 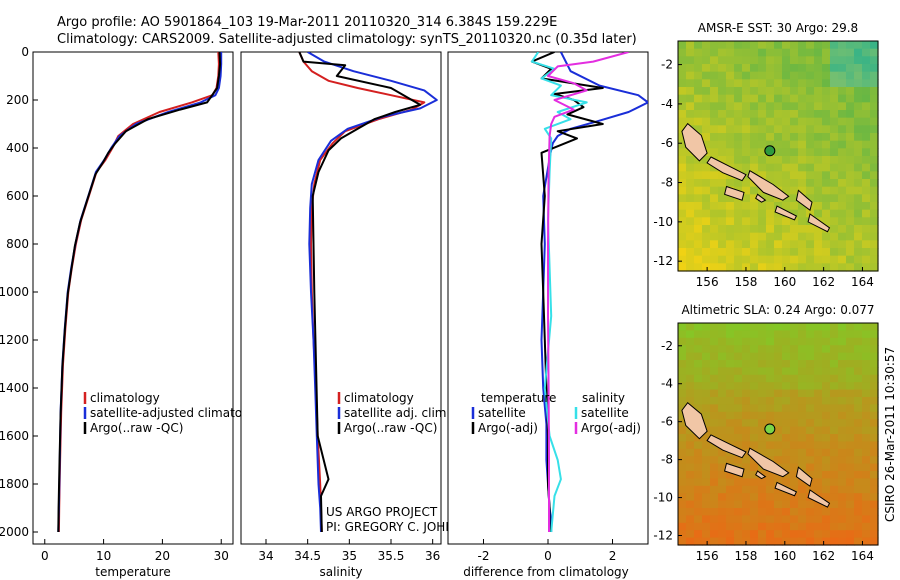 What do you see at coordinates (786, 489) in the screenshot?
I see `sla_map-island` at bounding box center [786, 489].